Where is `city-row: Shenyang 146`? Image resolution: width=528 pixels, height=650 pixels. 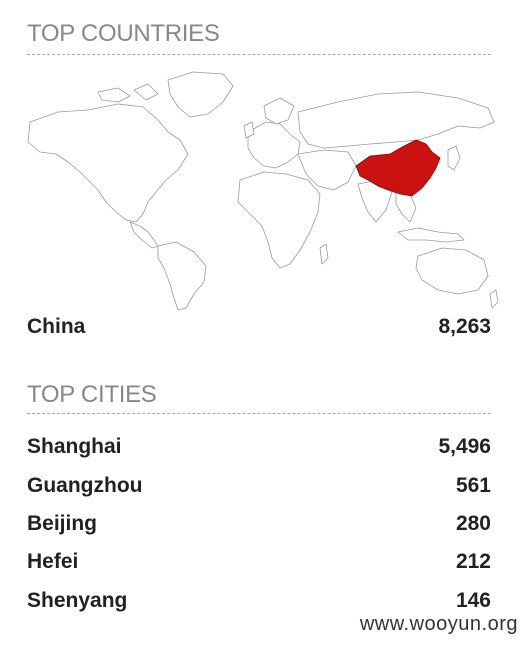 city-row: Shenyang 146 is located at coordinates (259, 601).